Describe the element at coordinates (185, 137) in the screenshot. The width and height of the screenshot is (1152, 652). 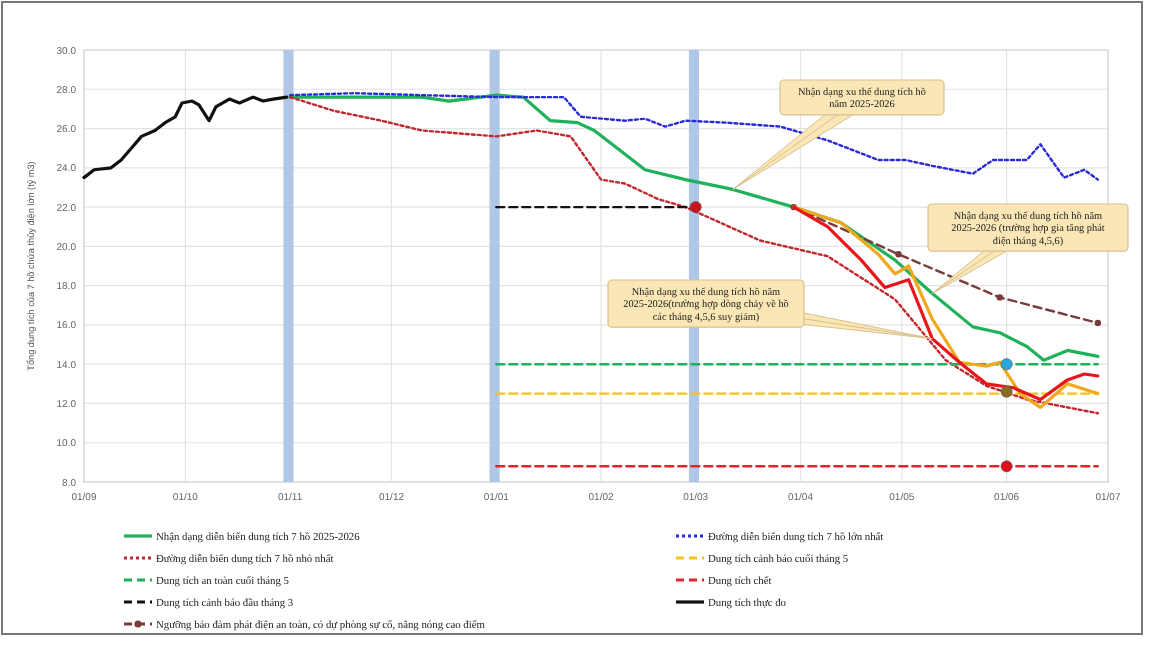
I see `line-series` at that location.